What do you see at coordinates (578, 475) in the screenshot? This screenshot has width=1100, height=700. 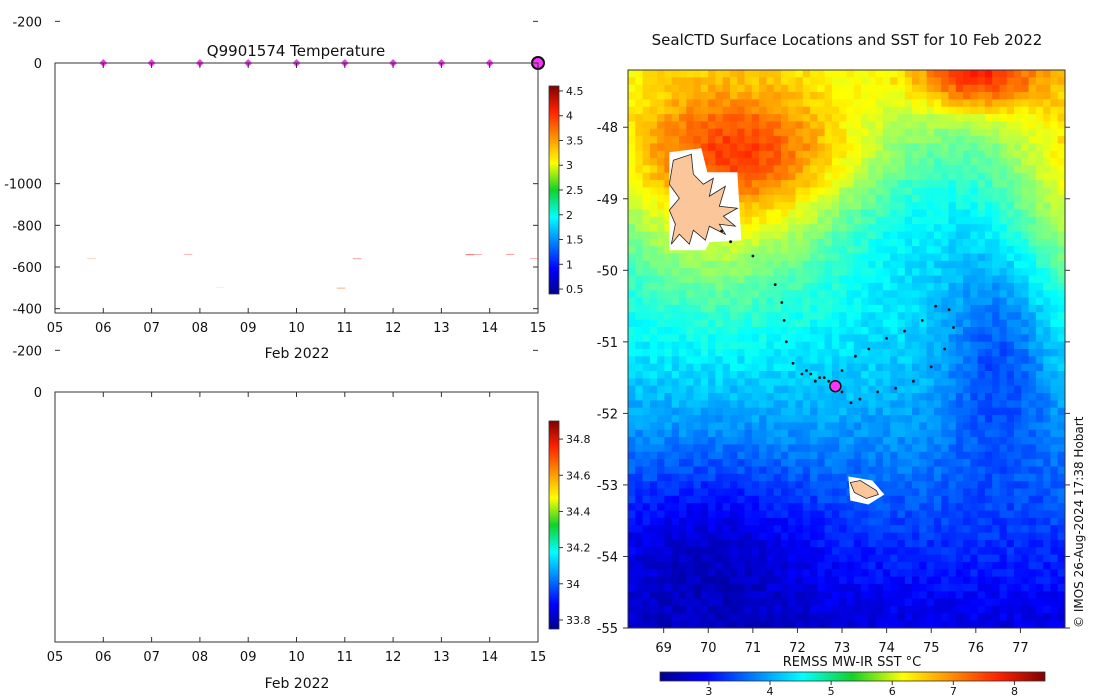 I see `colorbar-tick-label: 34.6` at bounding box center [578, 475].